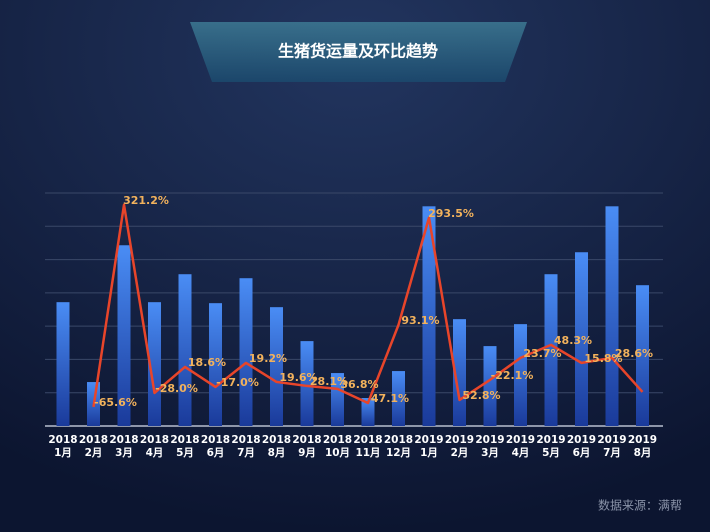 Image resolution: width=710 pixels, height=532 pixels. I want to click on x-tick-label: 2018 8月, so click(276, 446).